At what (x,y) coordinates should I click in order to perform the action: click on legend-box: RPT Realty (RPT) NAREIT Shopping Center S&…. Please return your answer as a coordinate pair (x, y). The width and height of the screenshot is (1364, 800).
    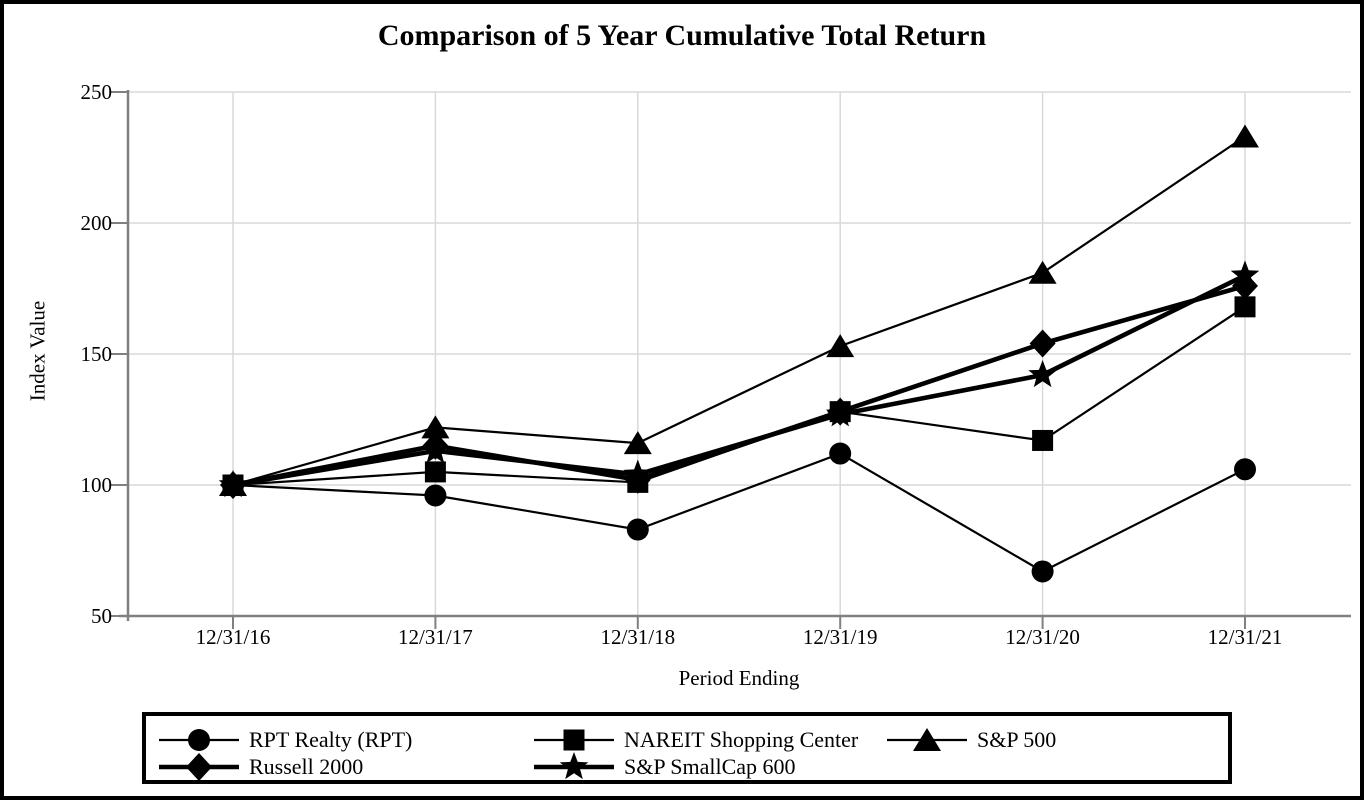
    Looking at the image, I should click on (687, 748).